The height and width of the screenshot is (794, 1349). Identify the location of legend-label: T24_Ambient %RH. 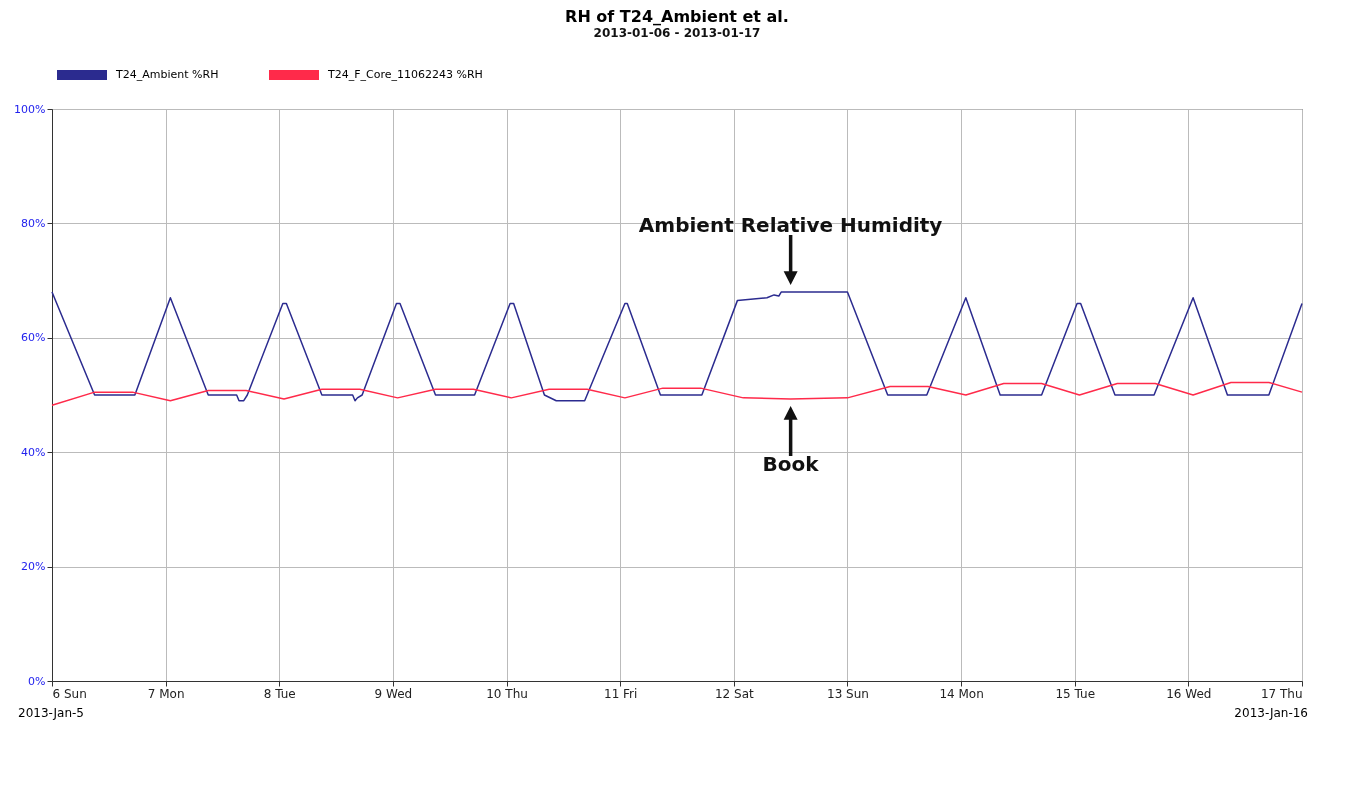
(167, 74).